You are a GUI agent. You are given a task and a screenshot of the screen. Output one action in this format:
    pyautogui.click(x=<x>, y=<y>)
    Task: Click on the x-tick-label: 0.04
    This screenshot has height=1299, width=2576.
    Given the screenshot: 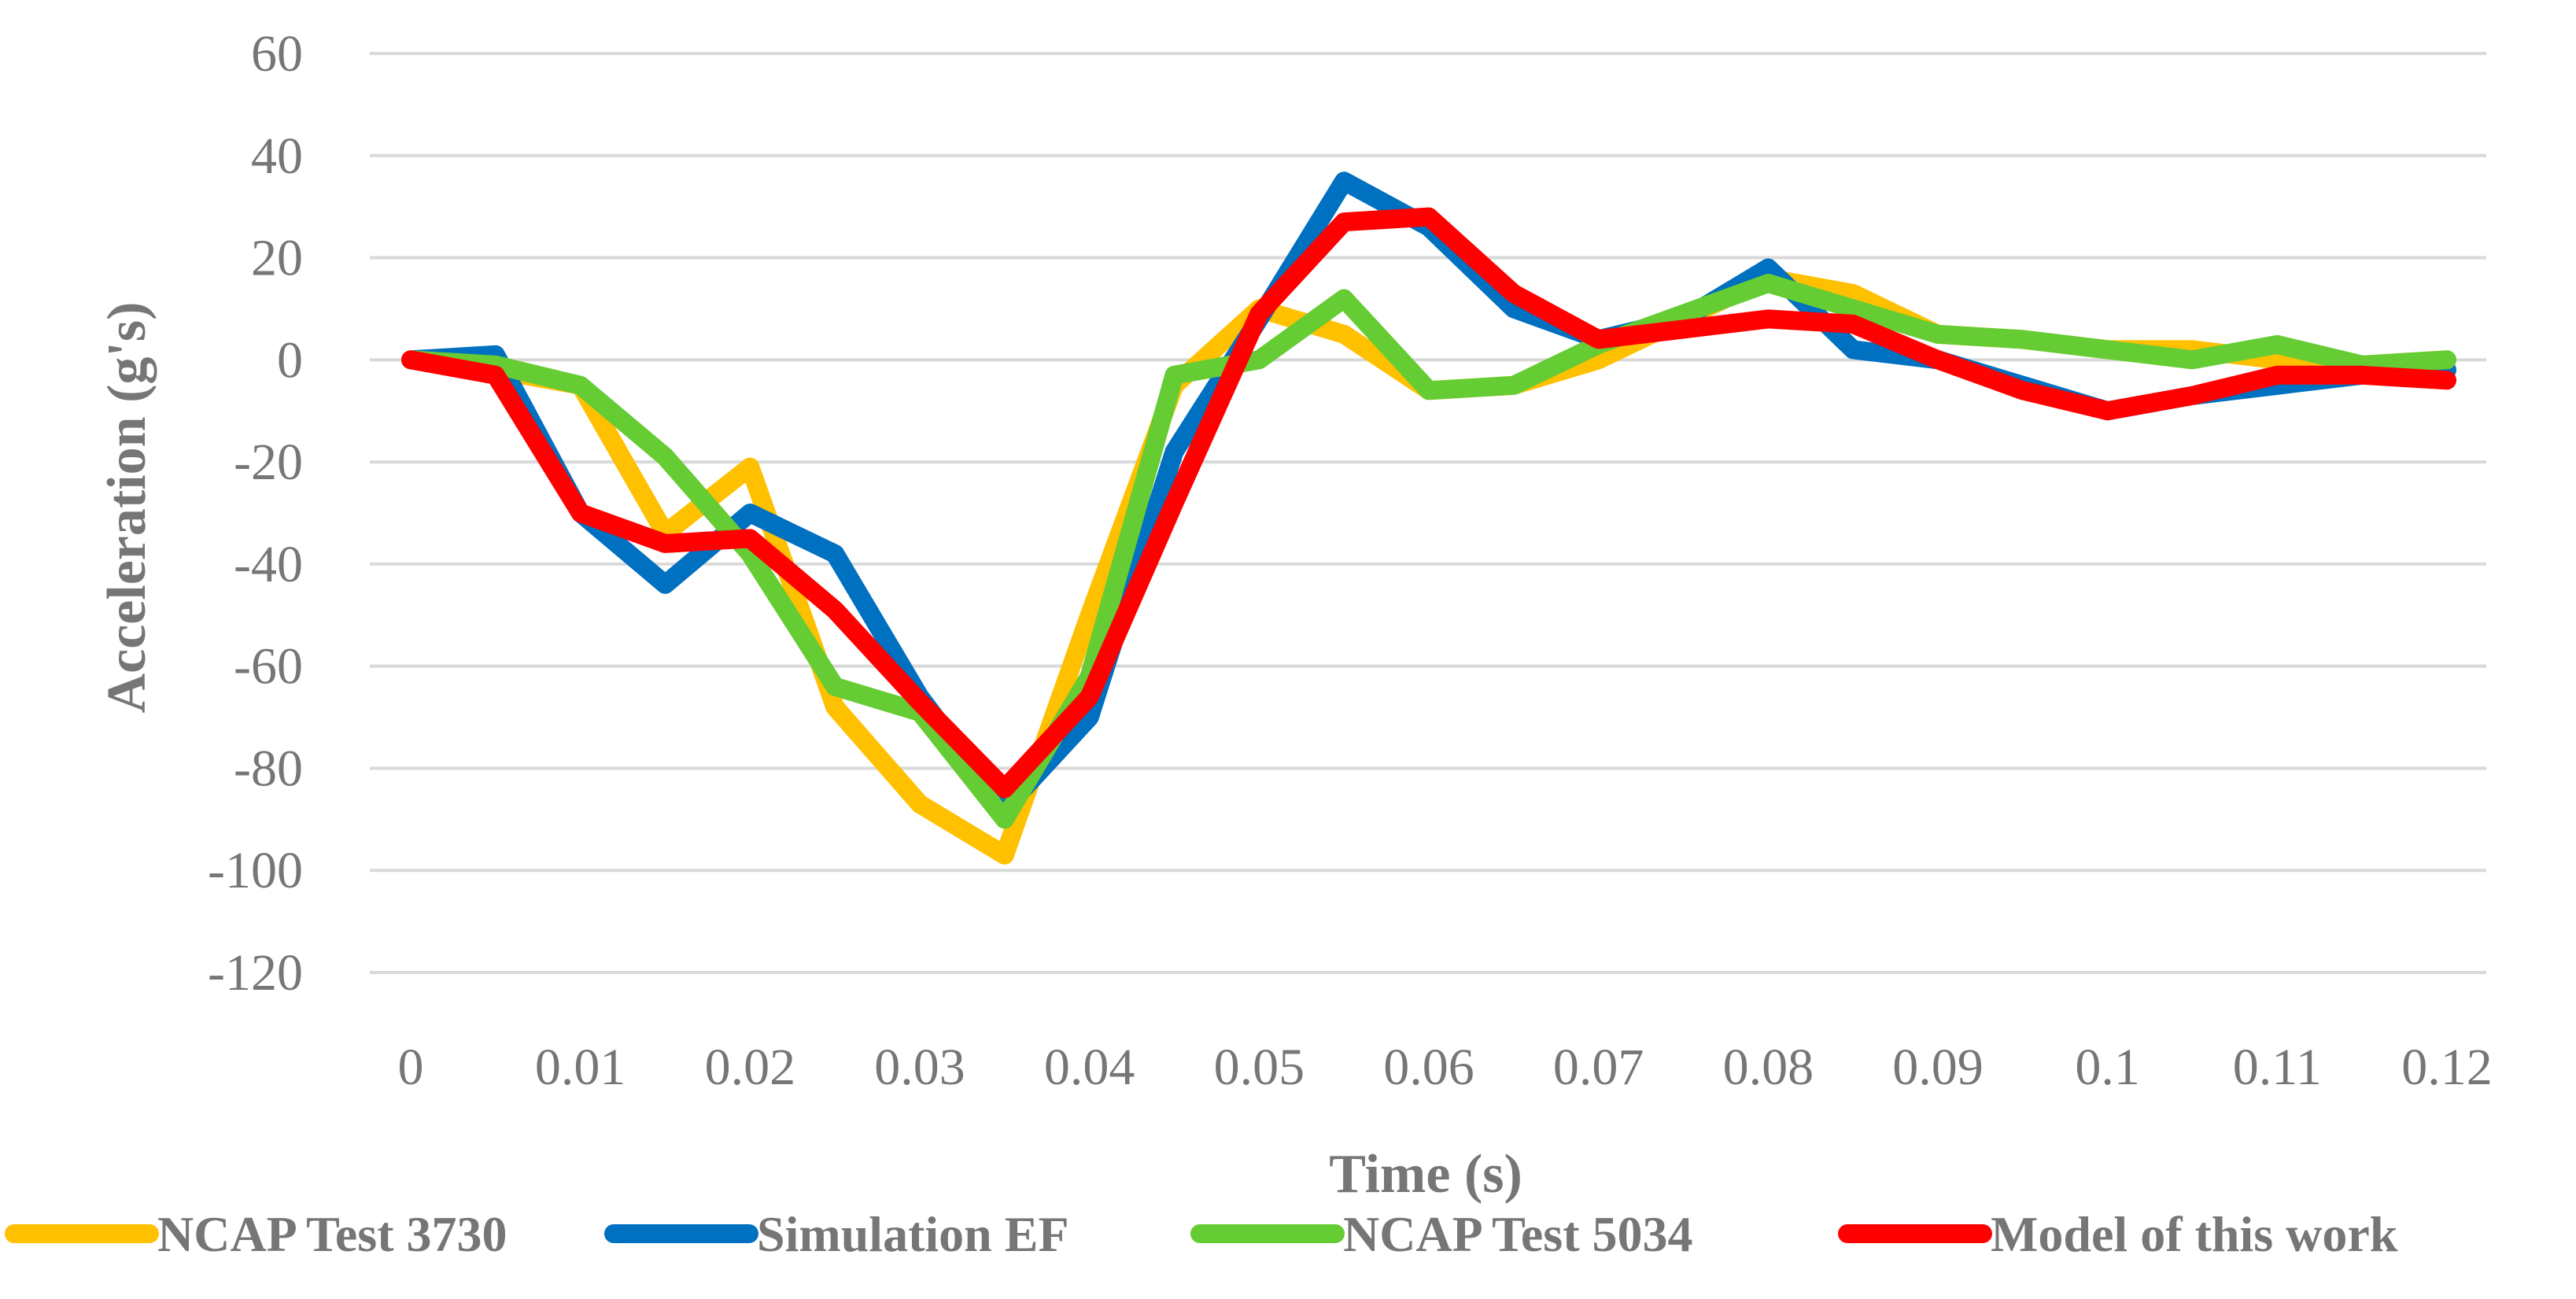 What is the action you would take?
    pyautogui.click(x=1089, y=1068)
    